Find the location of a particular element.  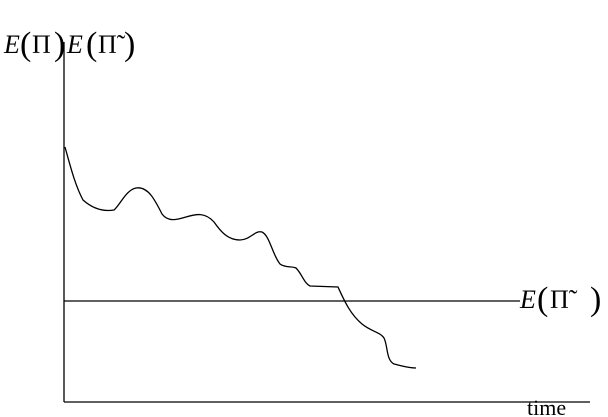

reference-label-close: ) is located at coordinates (595, 299).